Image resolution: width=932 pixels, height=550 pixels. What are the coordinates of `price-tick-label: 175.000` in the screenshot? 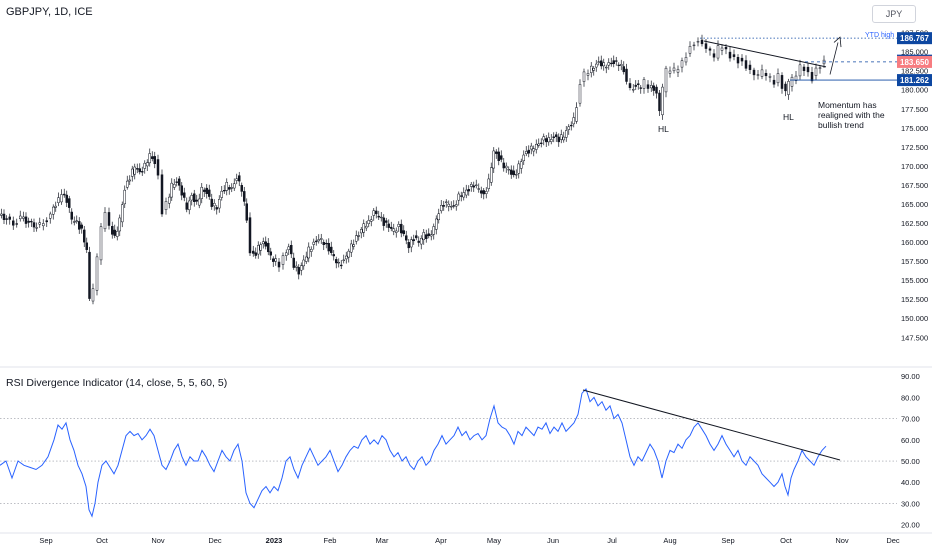 It's located at (914, 128).